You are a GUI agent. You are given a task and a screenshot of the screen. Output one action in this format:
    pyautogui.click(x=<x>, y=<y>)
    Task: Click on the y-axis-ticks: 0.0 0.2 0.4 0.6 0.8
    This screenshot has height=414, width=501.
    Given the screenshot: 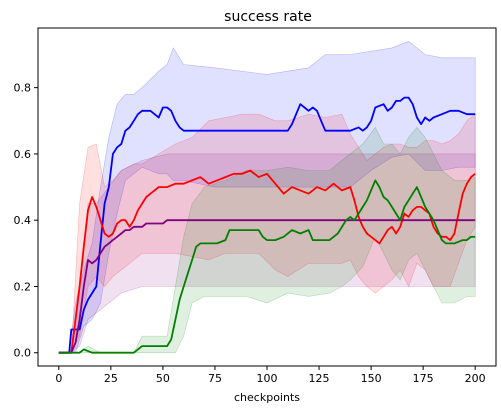 What is the action you would take?
    pyautogui.click(x=26, y=221)
    